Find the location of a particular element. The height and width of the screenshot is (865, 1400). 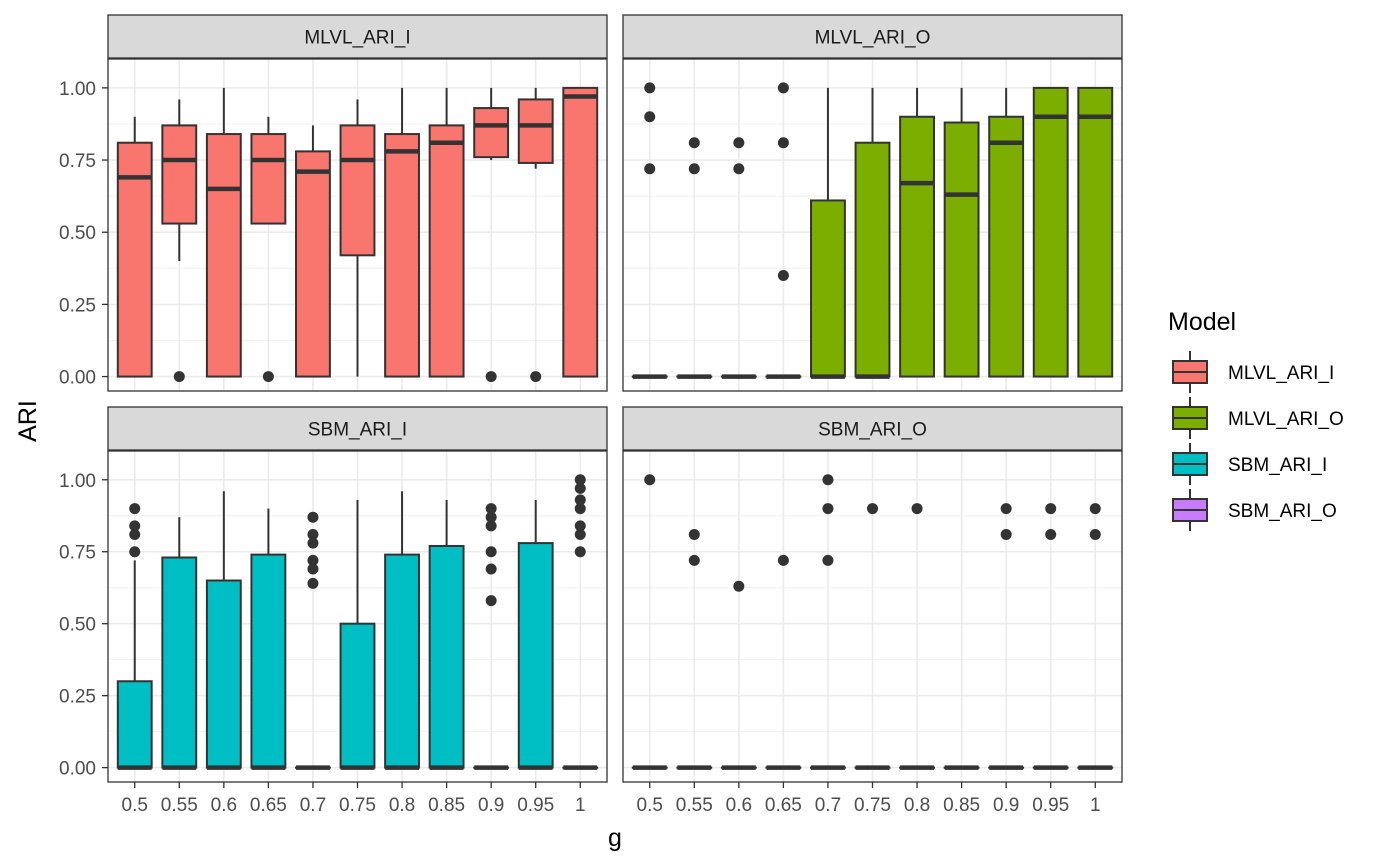

x-tick-label: 0.85 is located at coordinates (961, 805).